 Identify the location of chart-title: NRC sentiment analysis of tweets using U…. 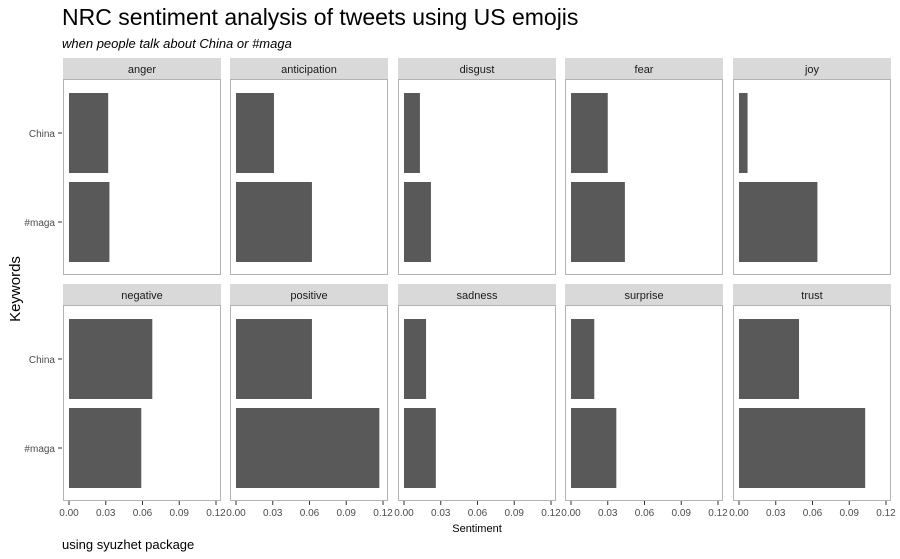
(320, 17).